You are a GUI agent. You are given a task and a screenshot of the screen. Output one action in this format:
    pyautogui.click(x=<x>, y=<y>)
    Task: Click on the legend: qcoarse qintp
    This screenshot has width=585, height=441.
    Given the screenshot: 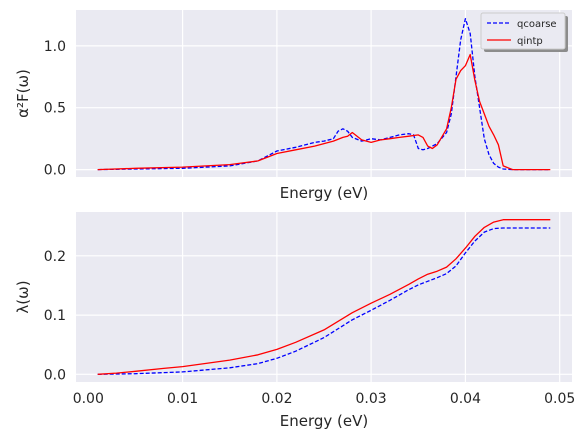 What is the action you would take?
    pyautogui.click(x=524, y=32)
    